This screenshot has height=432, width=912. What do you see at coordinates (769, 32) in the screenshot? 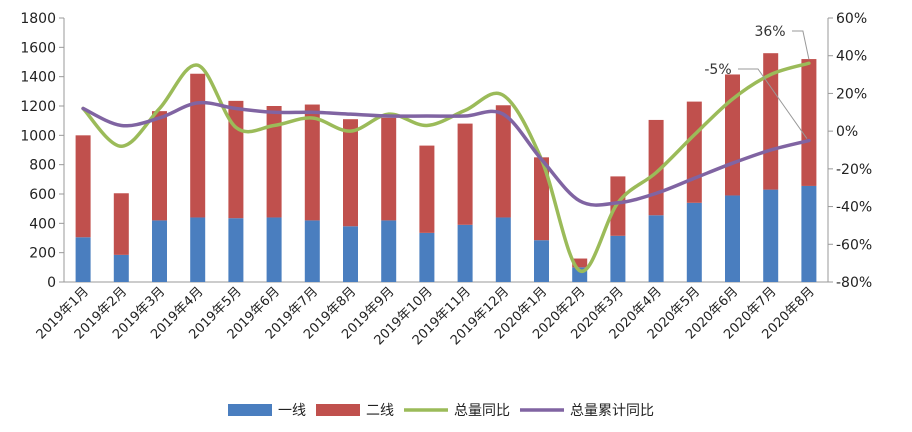
I see `annotation-label: 36%` at bounding box center [769, 32].